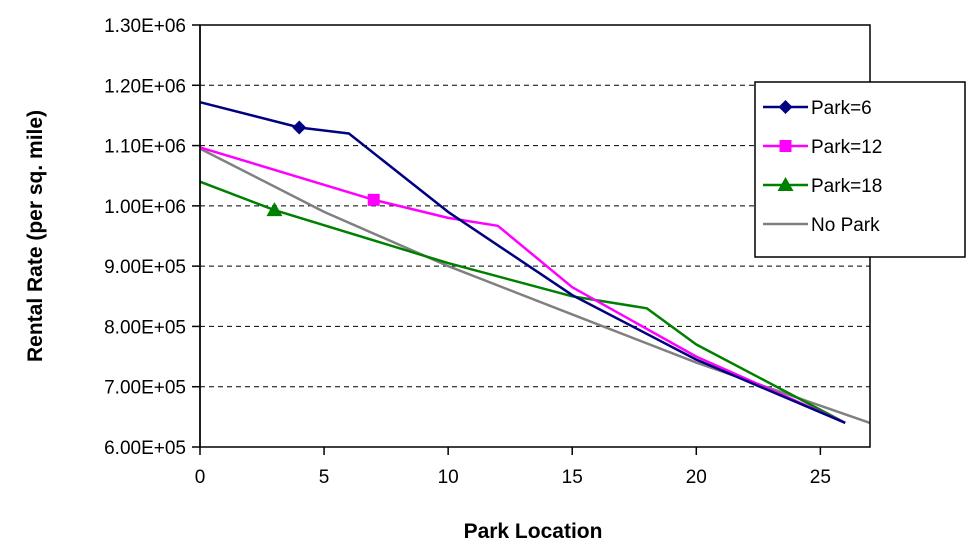  Describe the element at coordinates (513, 467) in the screenshot. I see `x-axis: 0 5 10 15 20 25` at that location.